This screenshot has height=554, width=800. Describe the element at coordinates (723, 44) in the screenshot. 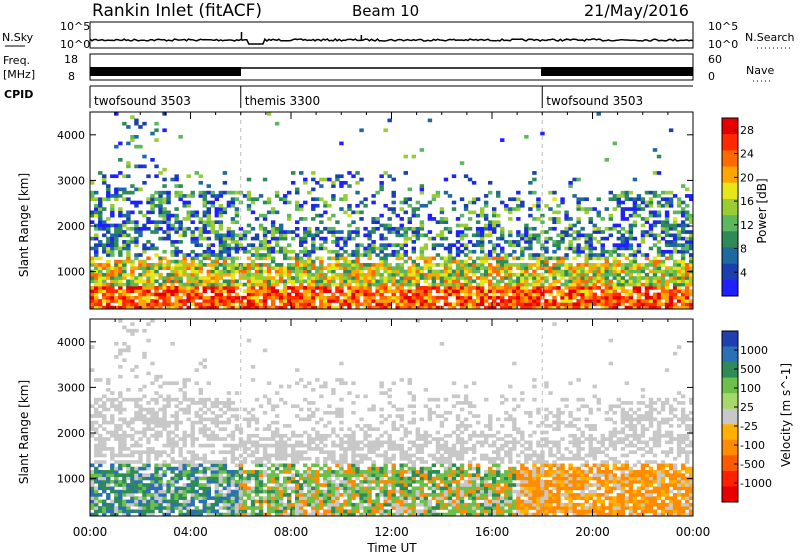

I see `nsearch-tick-bottom: 10^0` at that location.